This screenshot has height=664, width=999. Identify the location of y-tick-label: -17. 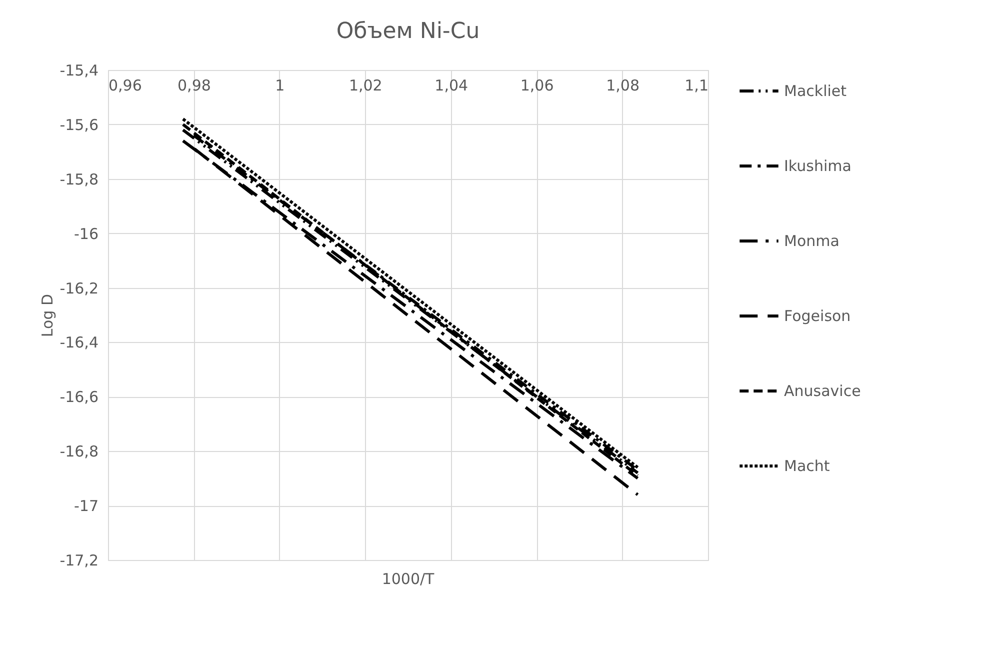
(86, 506).